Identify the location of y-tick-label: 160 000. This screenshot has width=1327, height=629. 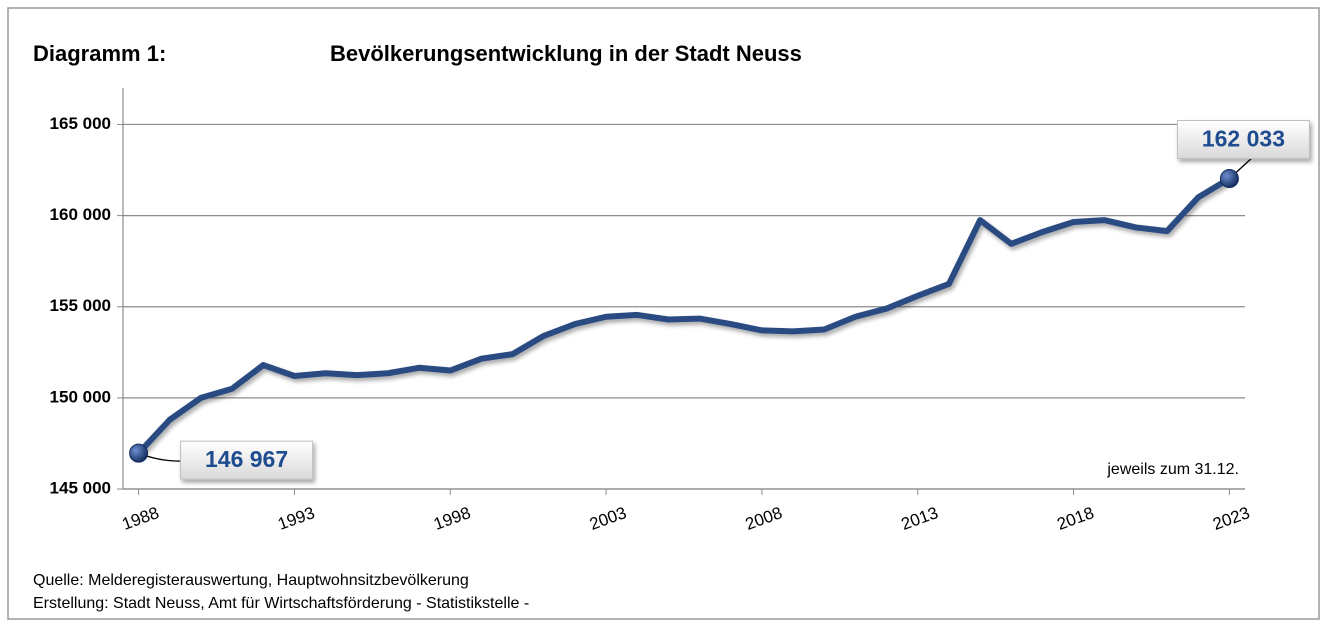
(80, 214).